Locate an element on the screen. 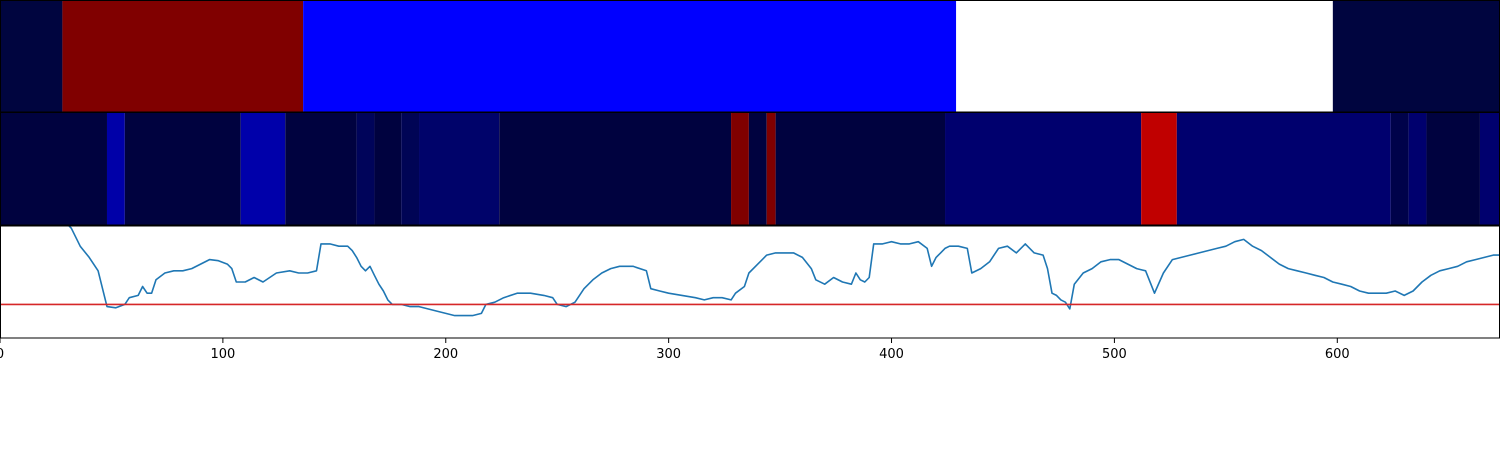 This screenshot has width=1500, height=450. x-tick-label: 100 is located at coordinates (222, 354).